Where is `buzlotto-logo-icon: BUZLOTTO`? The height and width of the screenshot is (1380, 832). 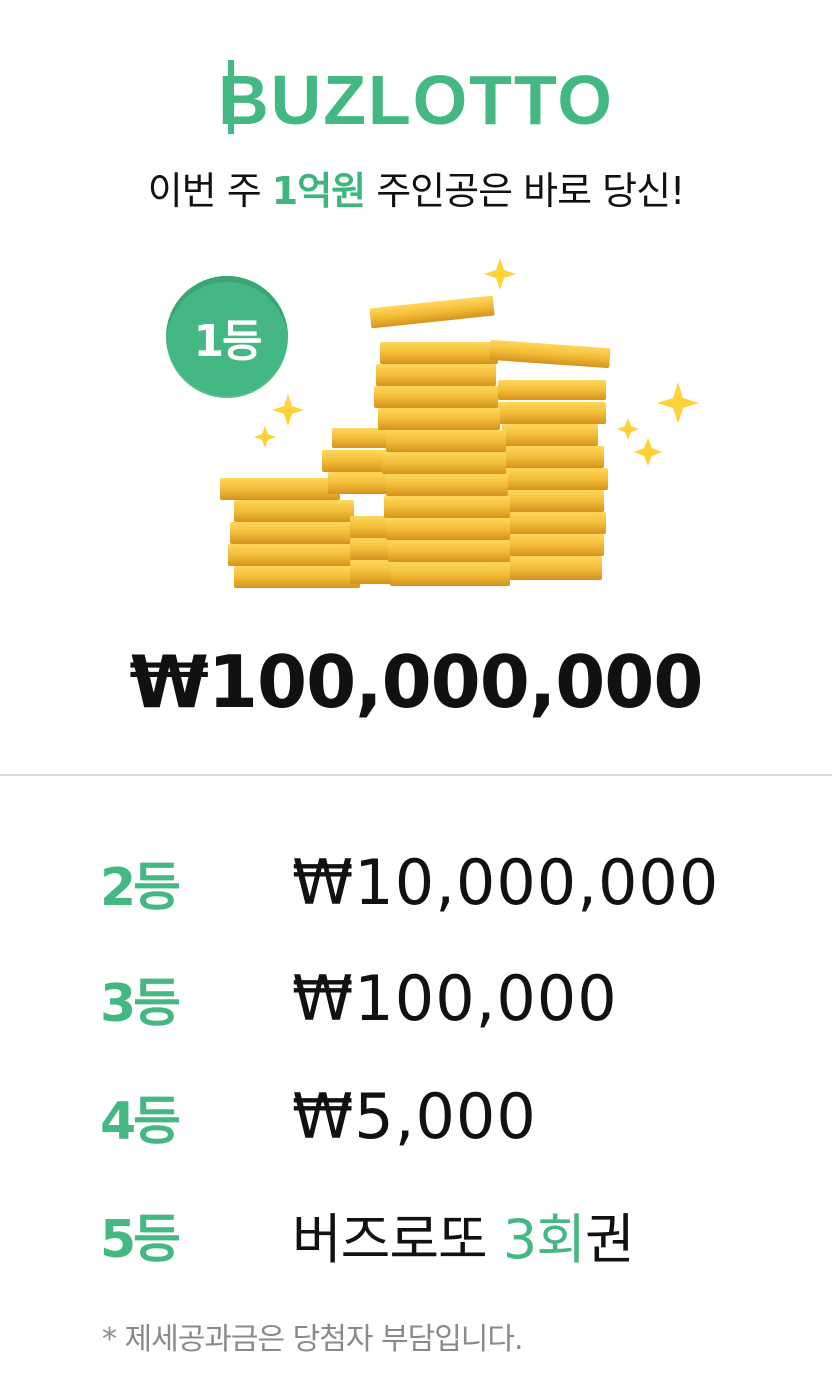 buzlotto-logo-icon: BUZLOTTO is located at coordinates (416, 99).